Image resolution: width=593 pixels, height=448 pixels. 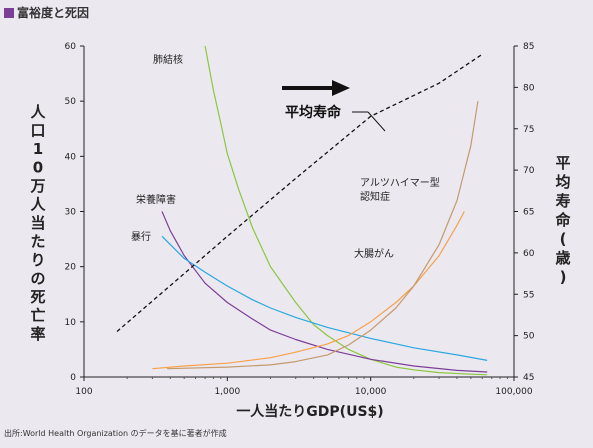 What do you see at coordinates (227, 392) in the screenshot?
I see `x-tick-label: 1,000` at bounding box center [227, 392].